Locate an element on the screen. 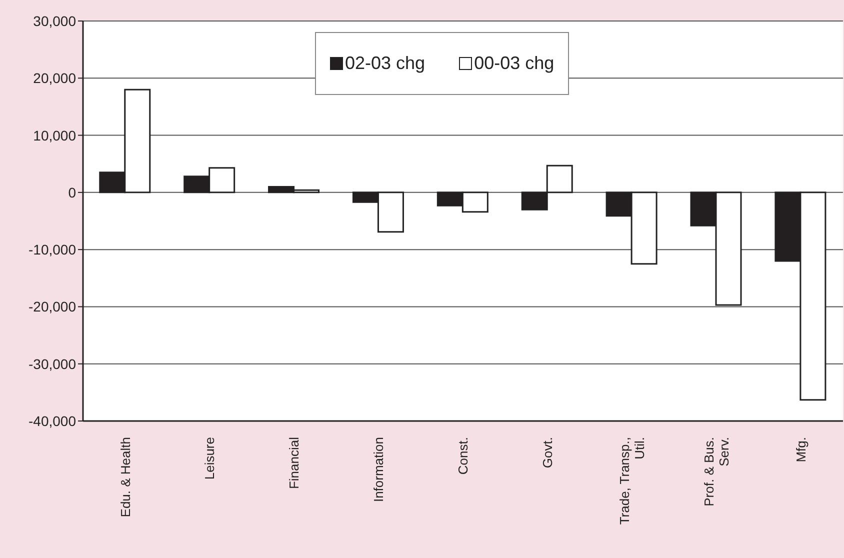  y-tick-label: -40,000 is located at coordinates (52, 420).